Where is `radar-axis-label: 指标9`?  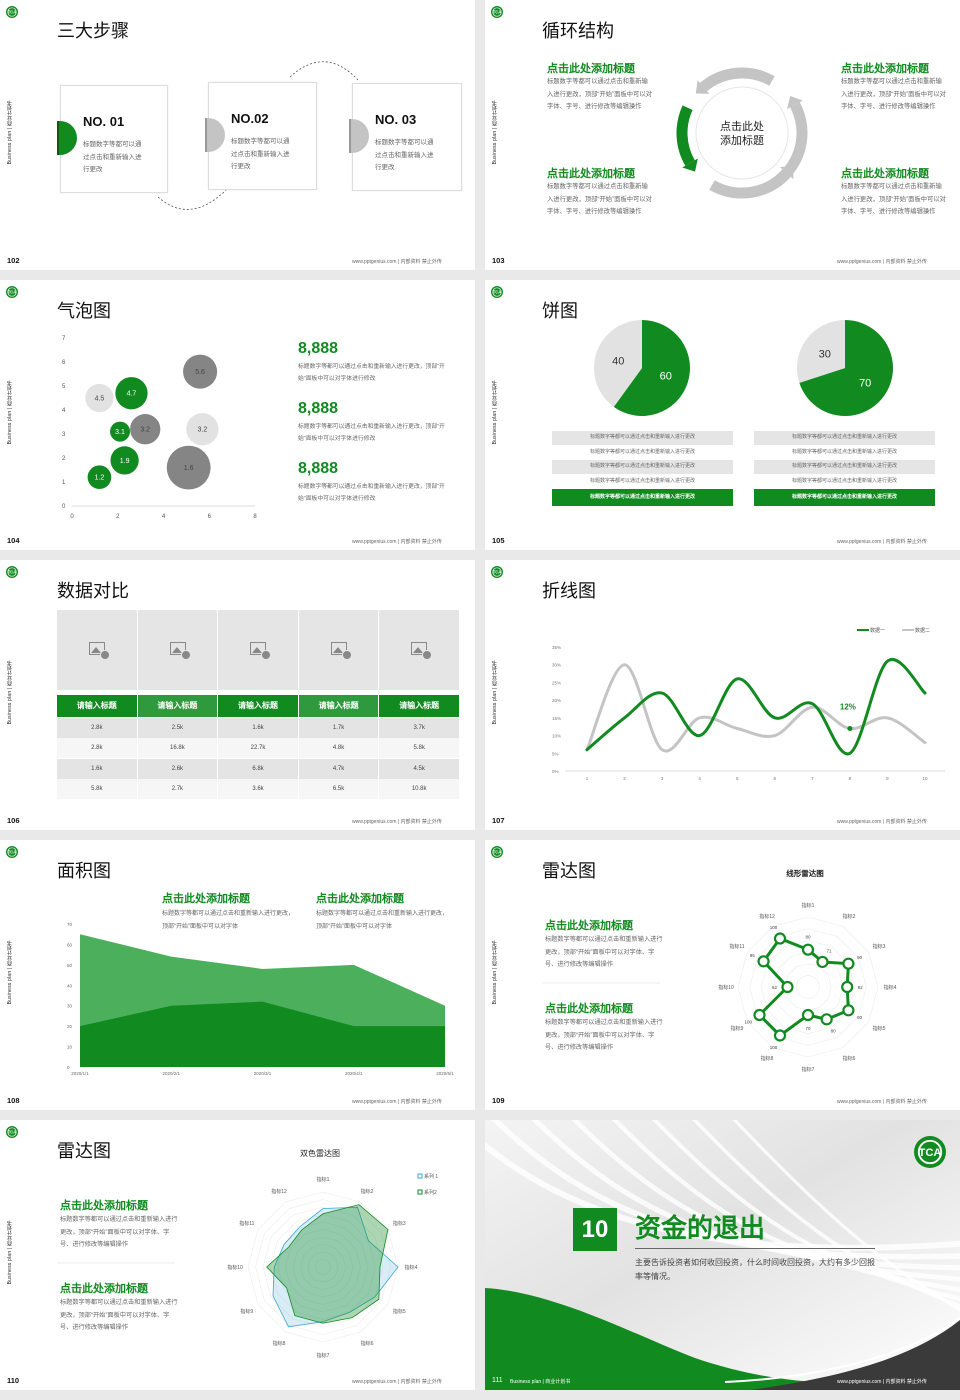 radar-axis-label: 指标9 is located at coordinates (737, 1028).